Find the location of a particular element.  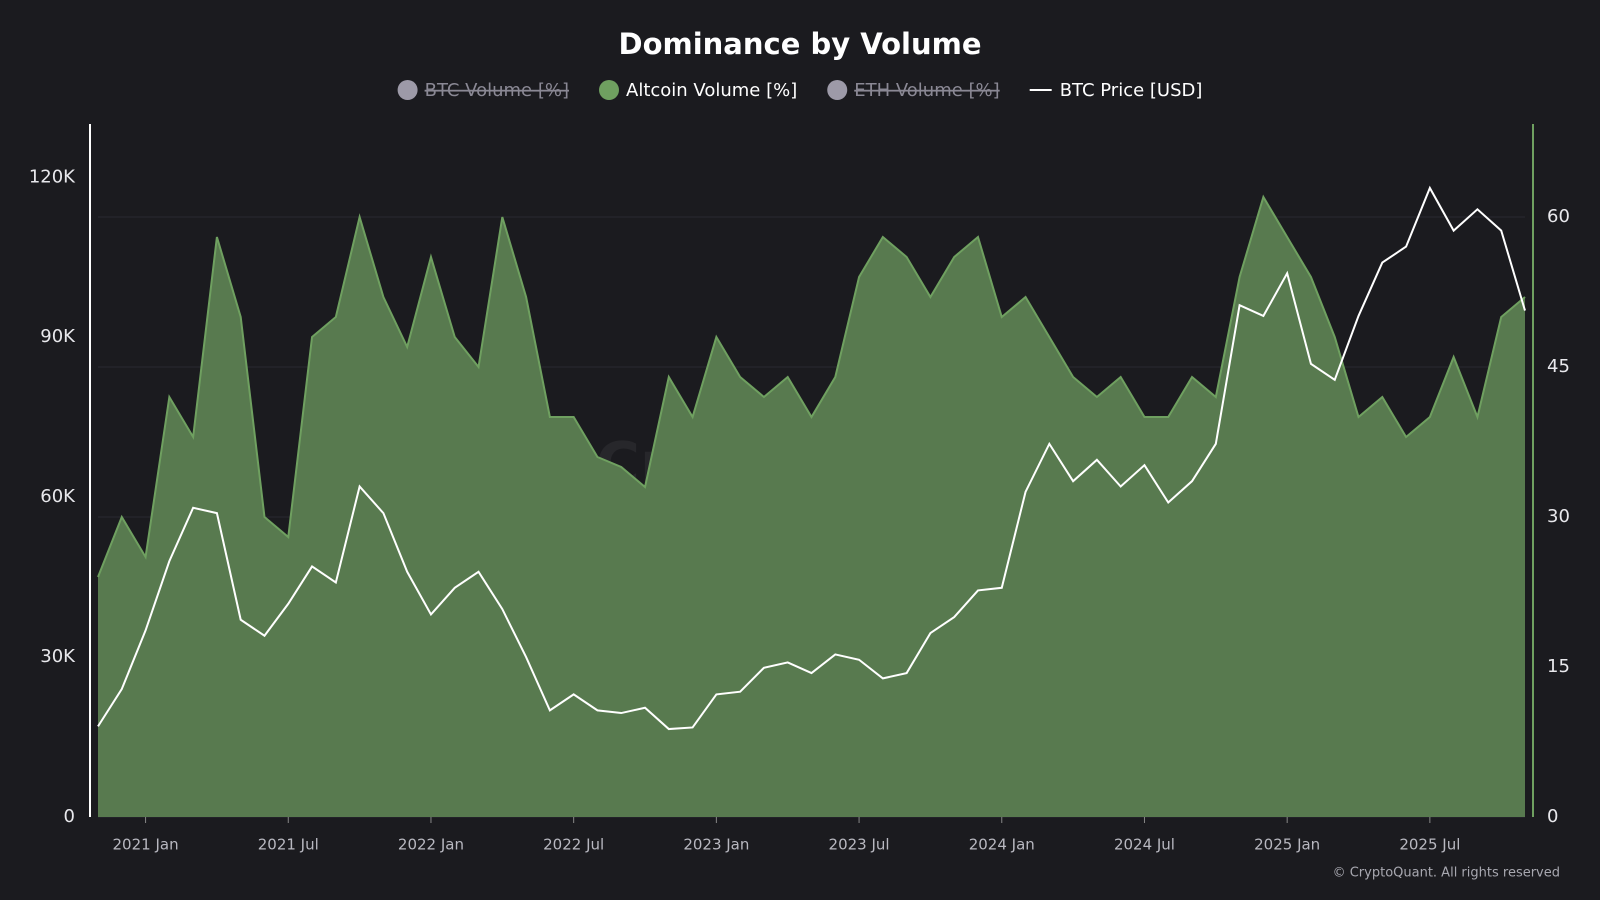

x-tick-label: 2022 Jan is located at coordinates (431, 845).